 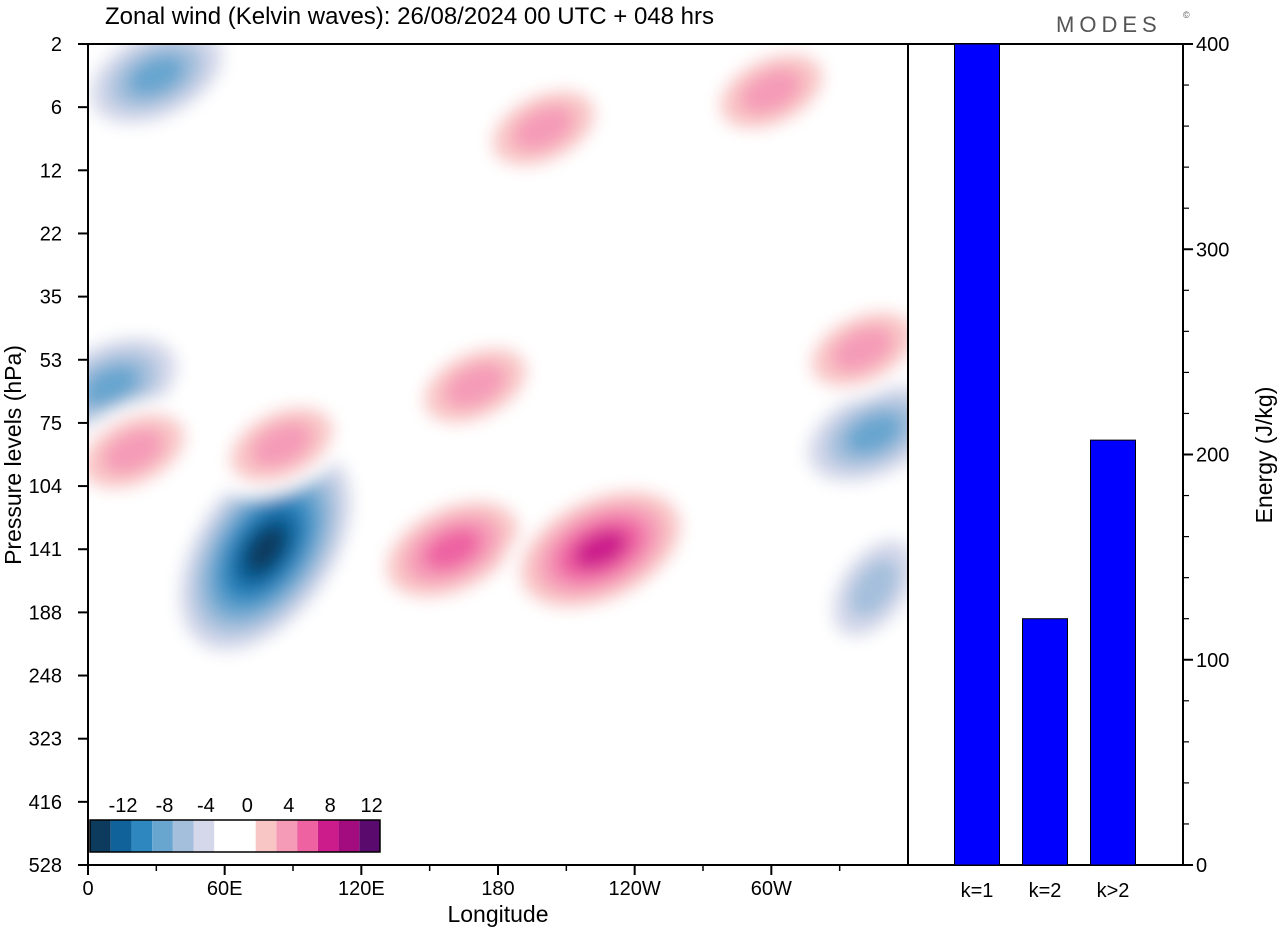 What do you see at coordinates (771, 889) in the screenshot?
I see `x-tick-label: 60W` at bounding box center [771, 889].